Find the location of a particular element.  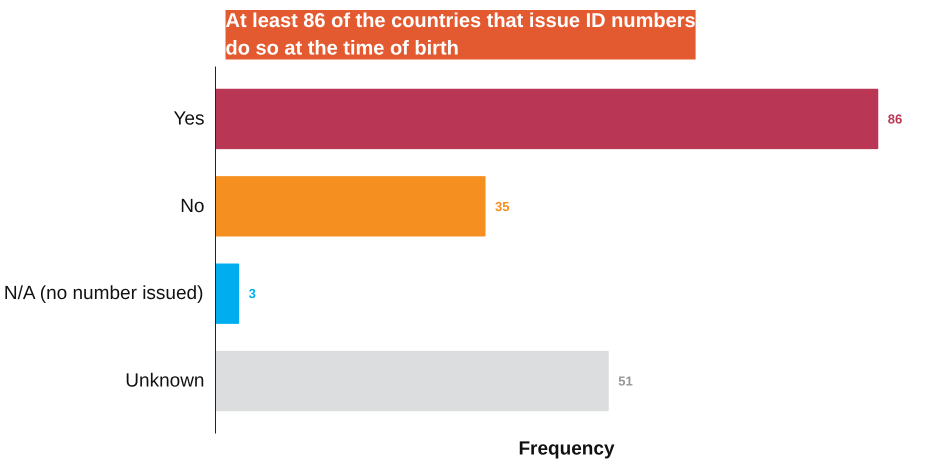

x-axis-title: Frequency is located at coordinates (566, 449).